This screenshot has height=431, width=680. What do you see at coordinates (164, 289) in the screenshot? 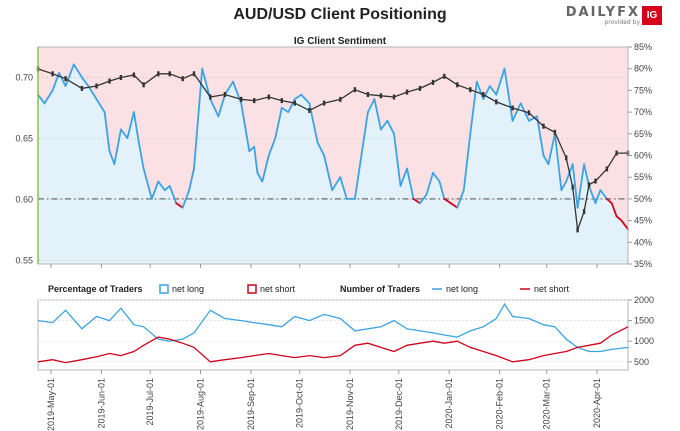
I see `legend-long-swatch` at bounding box center [164, 289].